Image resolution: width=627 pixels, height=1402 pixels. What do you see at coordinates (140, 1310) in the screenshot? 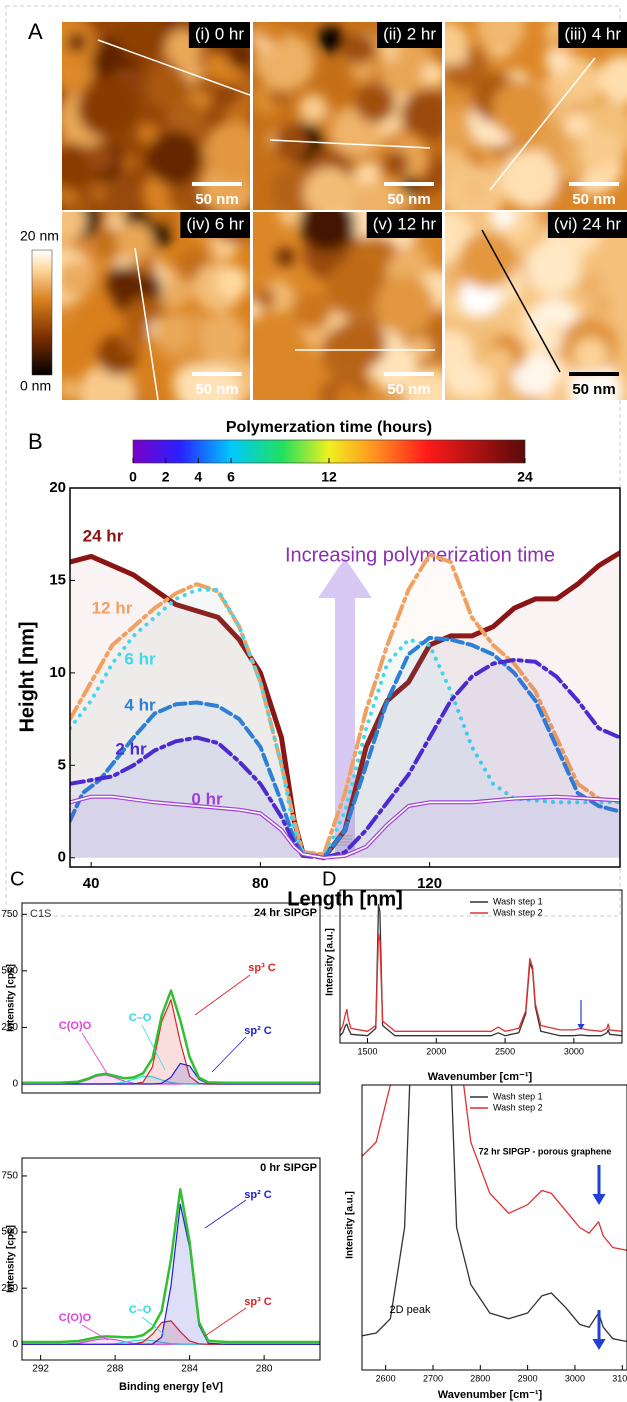
I see `series-label: C–O` at bounding box center [140, 1310].